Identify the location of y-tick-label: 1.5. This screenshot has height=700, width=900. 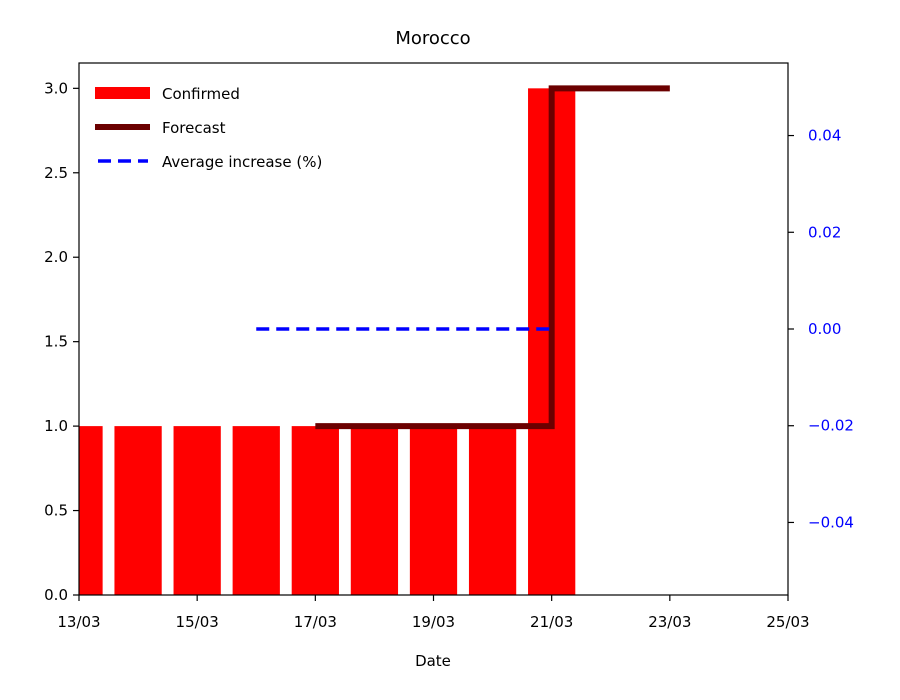
(56, 342).